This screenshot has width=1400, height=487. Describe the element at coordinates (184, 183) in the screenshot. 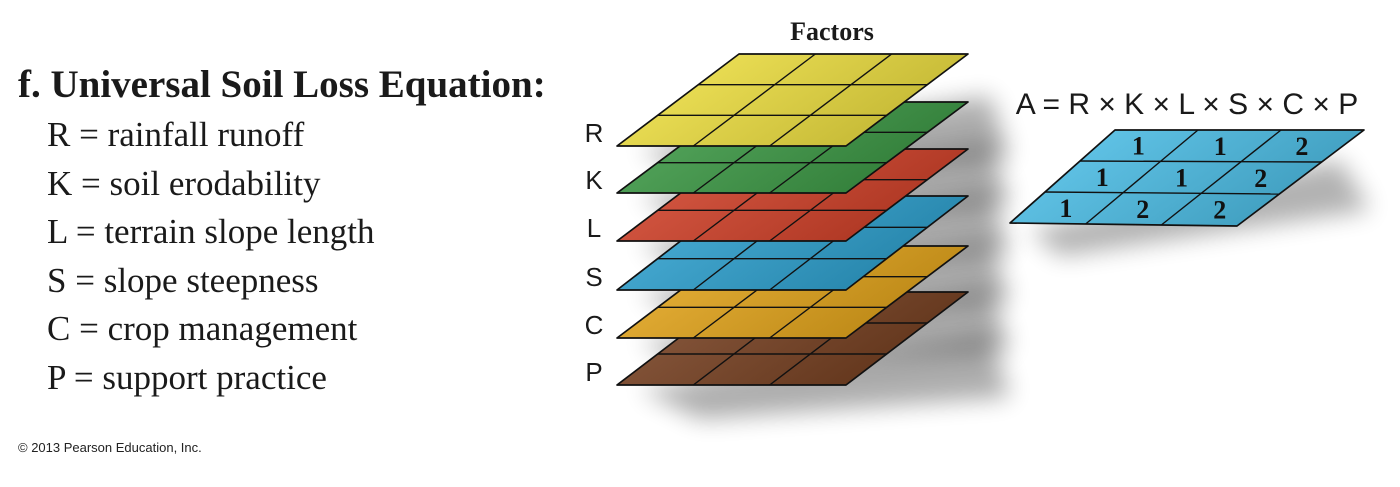

I see `definition-k: K = soil erodability` at that location.